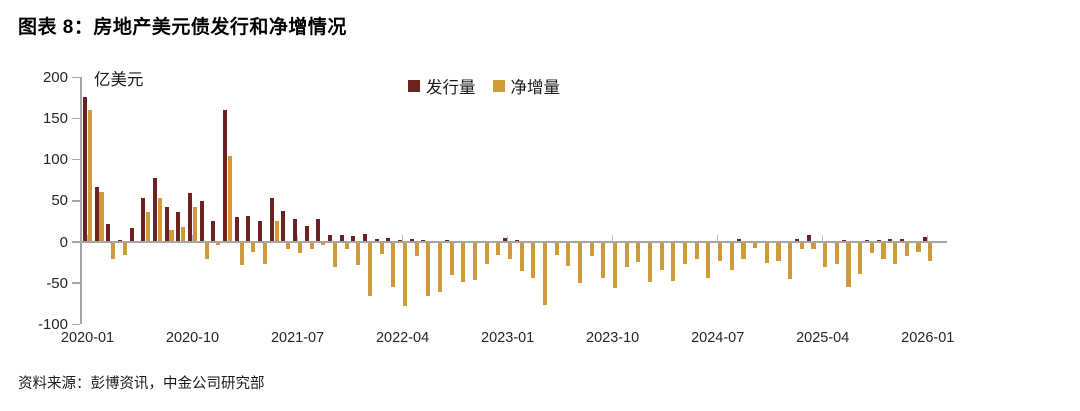 Image resolution: width=1080 pixels, height=411 pixels. Describe the element at coordinates (297, 338) in the screenshot. I see `x-axis-tick-label: 2021-07` at that location.